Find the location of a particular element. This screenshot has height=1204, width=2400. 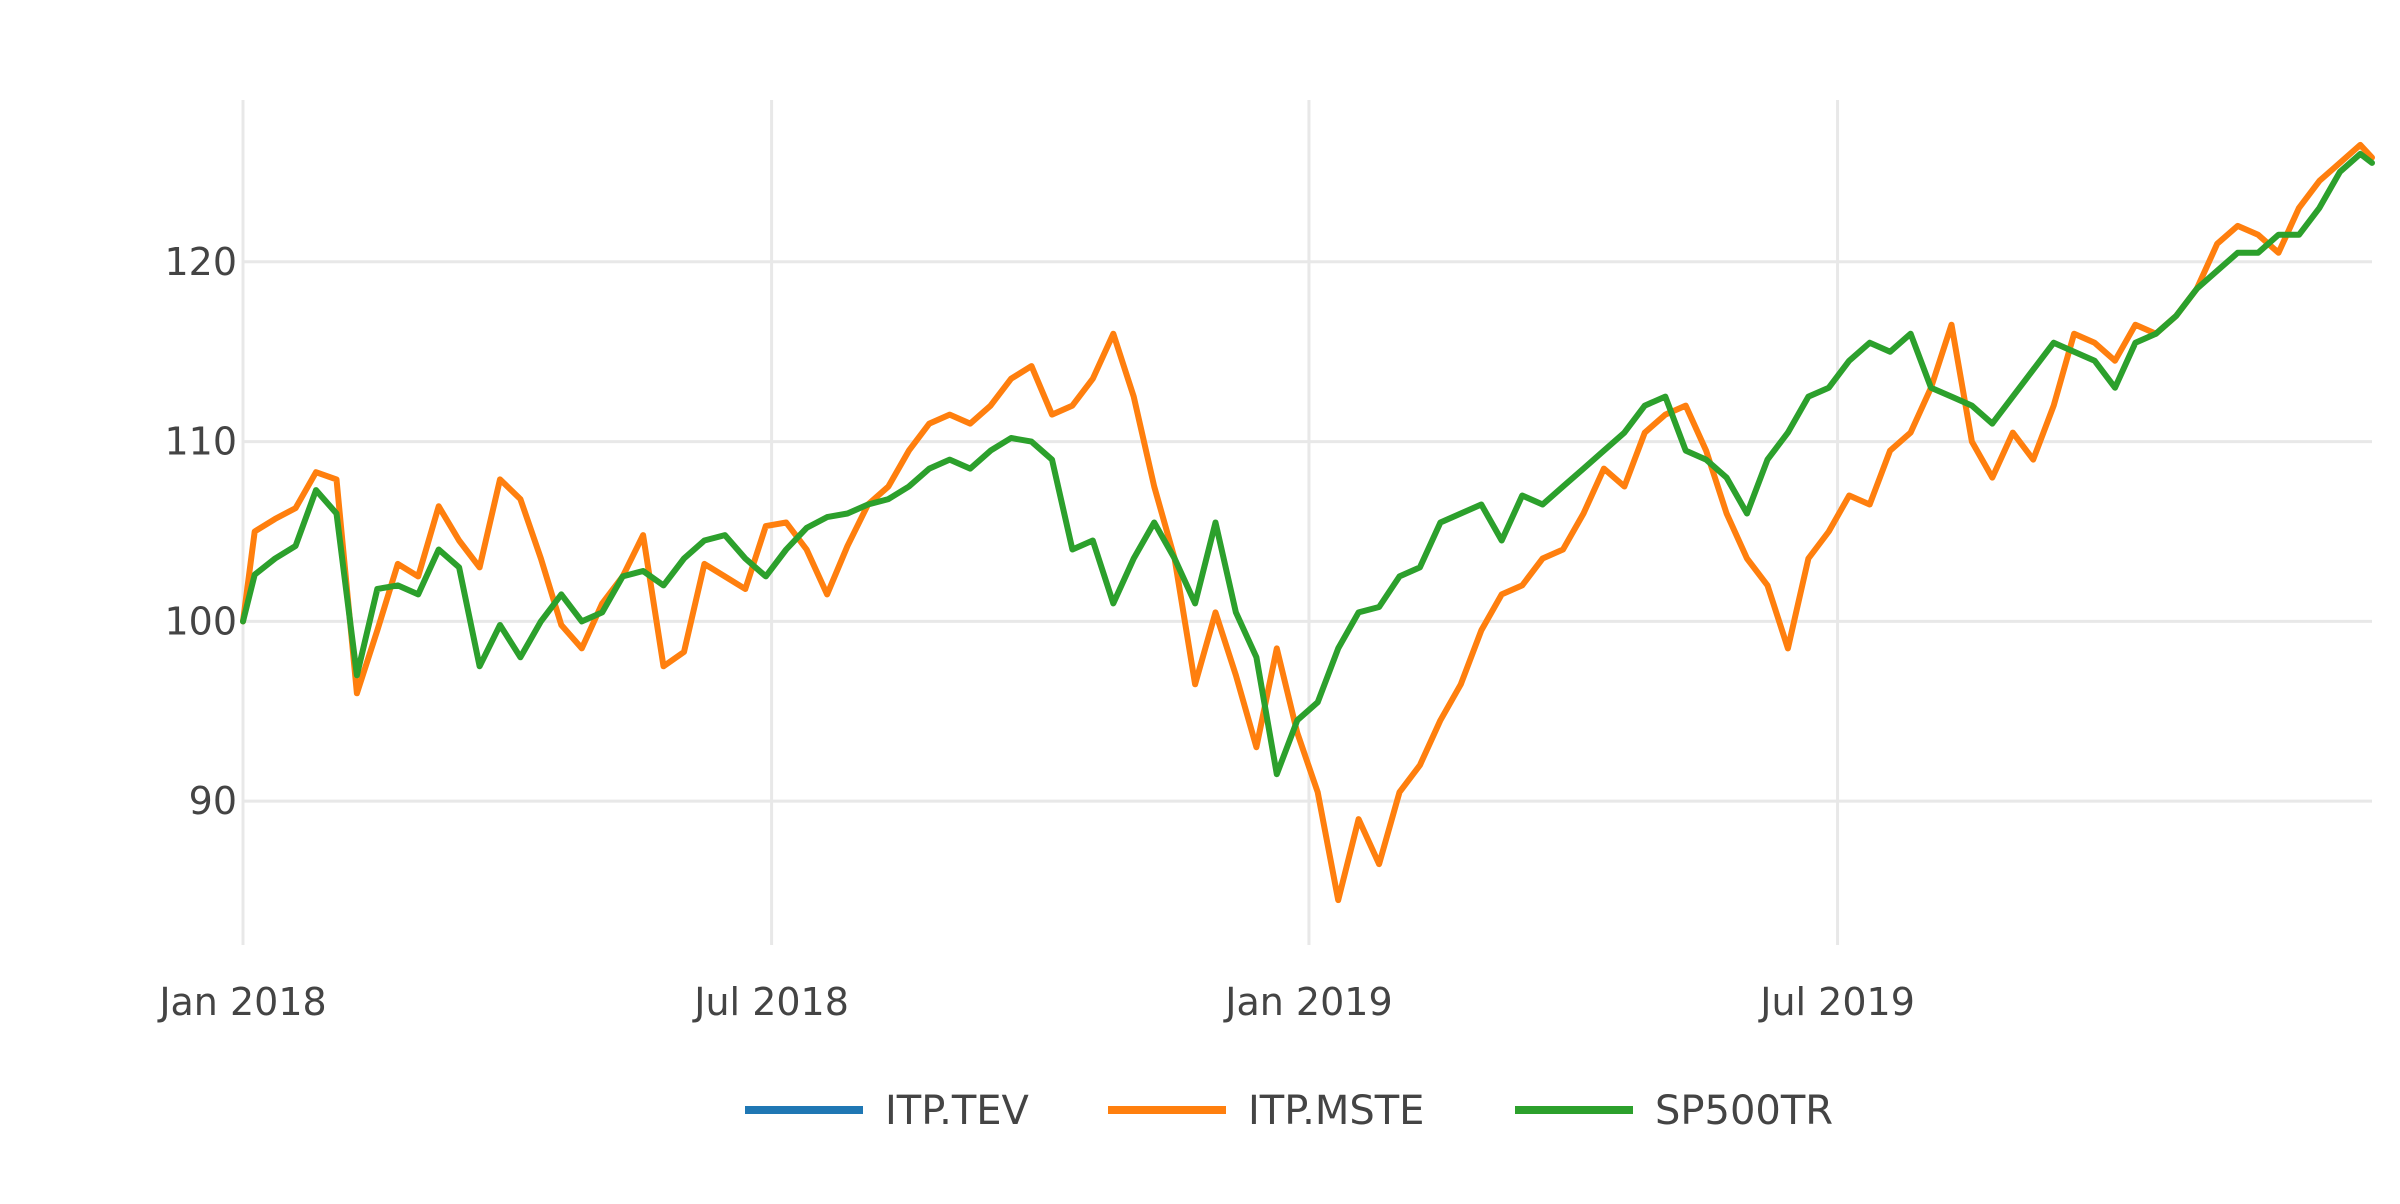

legend-item-itp-mste: ITP.MSTE is located at coordinates (1266, 1111).